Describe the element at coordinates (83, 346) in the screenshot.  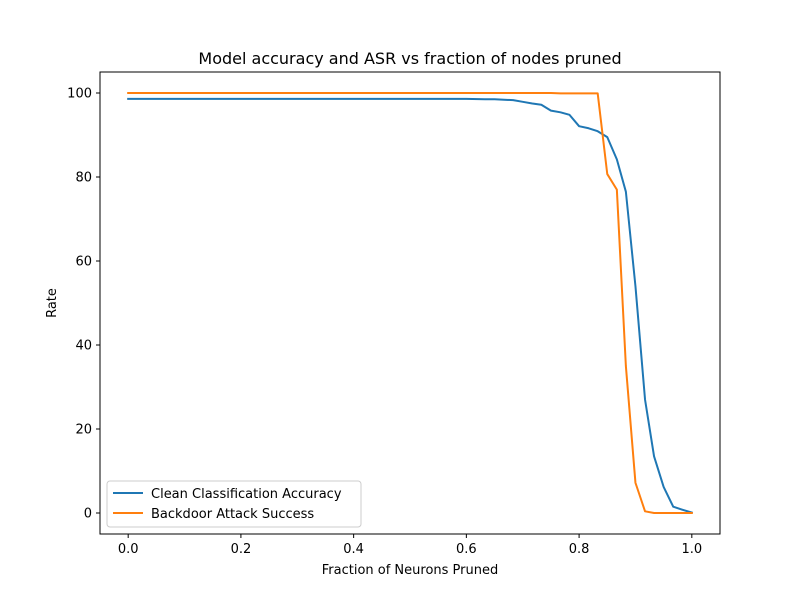
I see `y-tick-label: 40` at that location.